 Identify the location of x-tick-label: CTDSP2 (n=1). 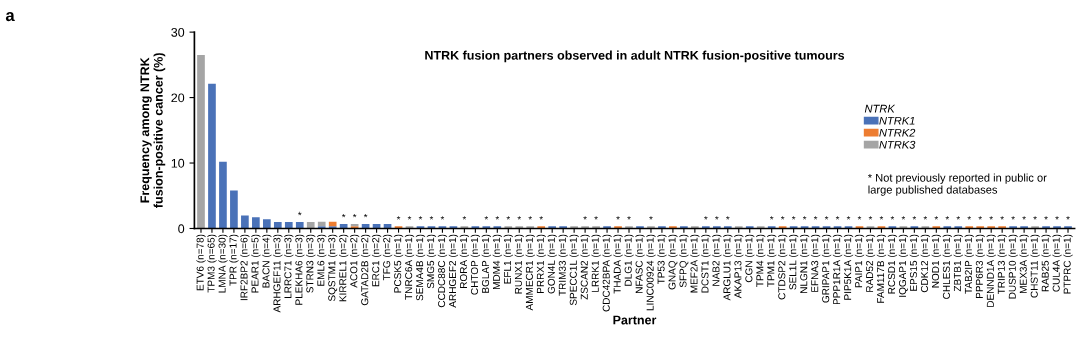
(783, 267).